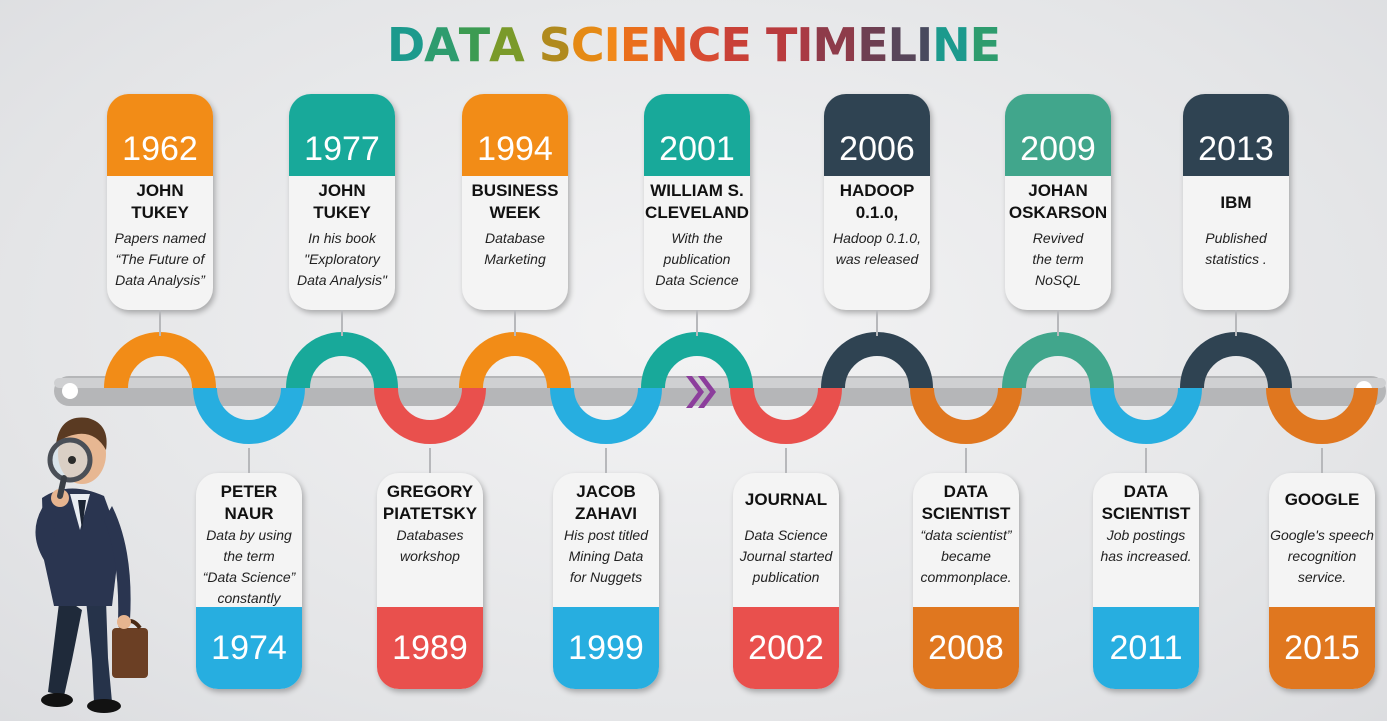  I want to click on event-description-line: His post titled, so click(606, 535).